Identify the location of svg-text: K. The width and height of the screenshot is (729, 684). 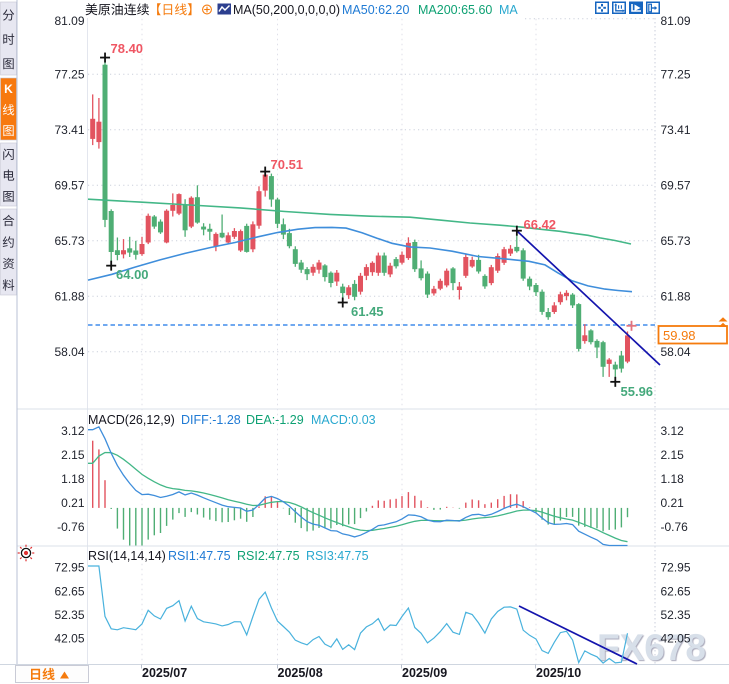
(8, 89).